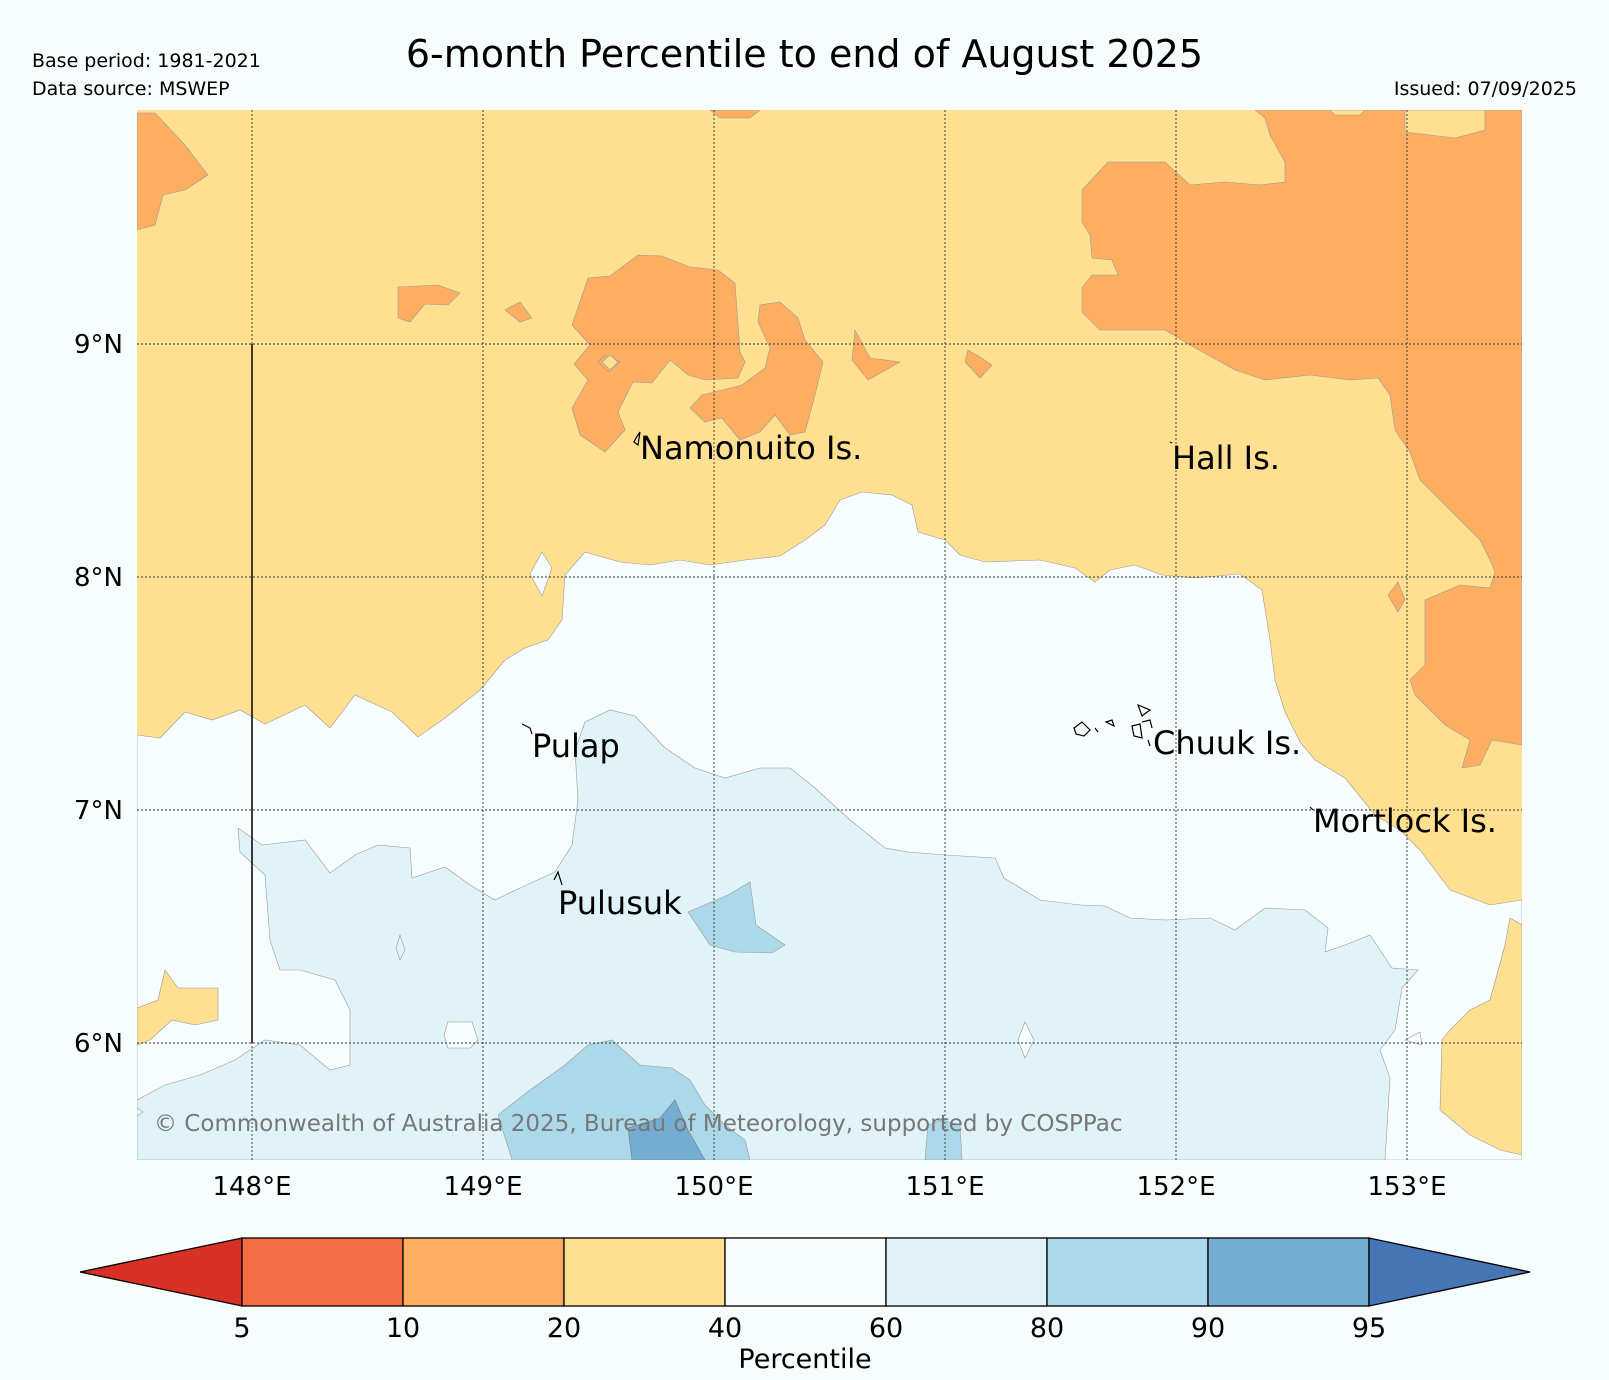 This screenshot has height=1380, width=1609. What do you see at coordinates (98, 345) in the screenshot?
I see `lat-label: 9°N` at bounding box center [98, 345].